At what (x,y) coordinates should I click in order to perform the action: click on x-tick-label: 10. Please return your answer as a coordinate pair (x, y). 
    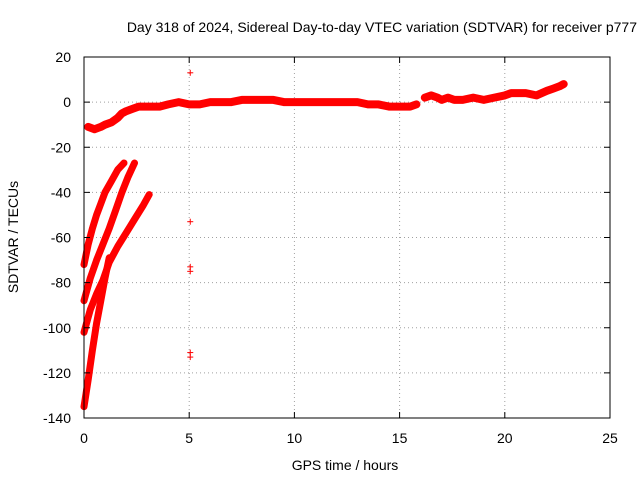
    Looking at the image, I should click on (295, 438).